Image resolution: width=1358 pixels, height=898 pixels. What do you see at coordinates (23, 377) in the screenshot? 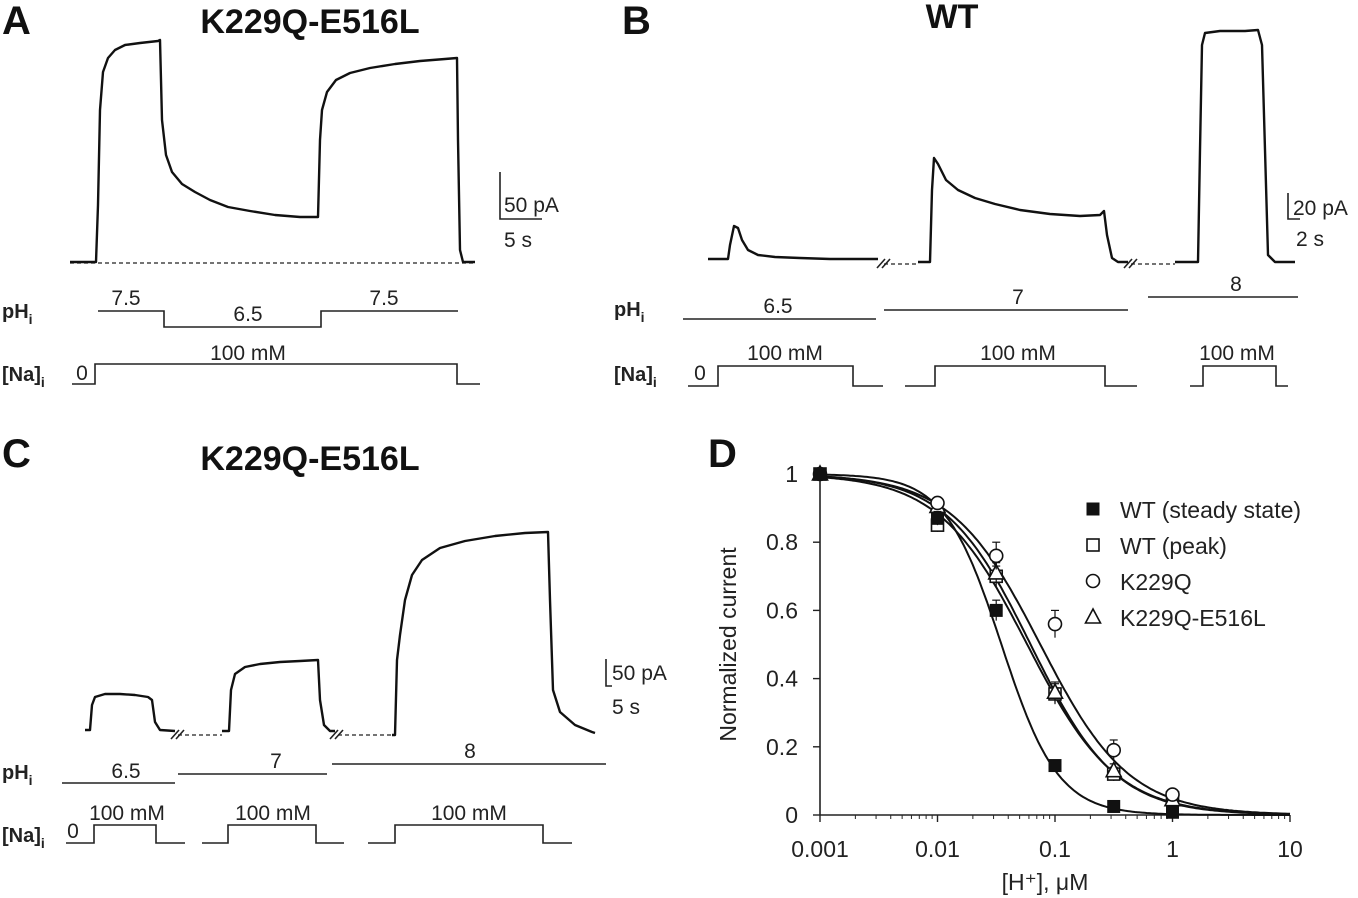
I see `panel-a-na-label: [Na]i` at bounding box center [23, 377].